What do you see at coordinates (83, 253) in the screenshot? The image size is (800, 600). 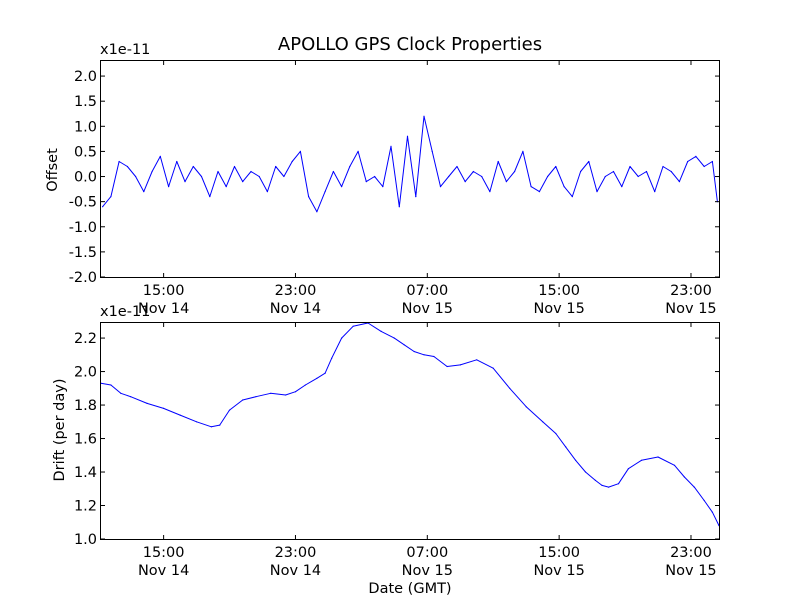 I see `offset-y-tick-label: -1.5` at bounding box center [83, 253].